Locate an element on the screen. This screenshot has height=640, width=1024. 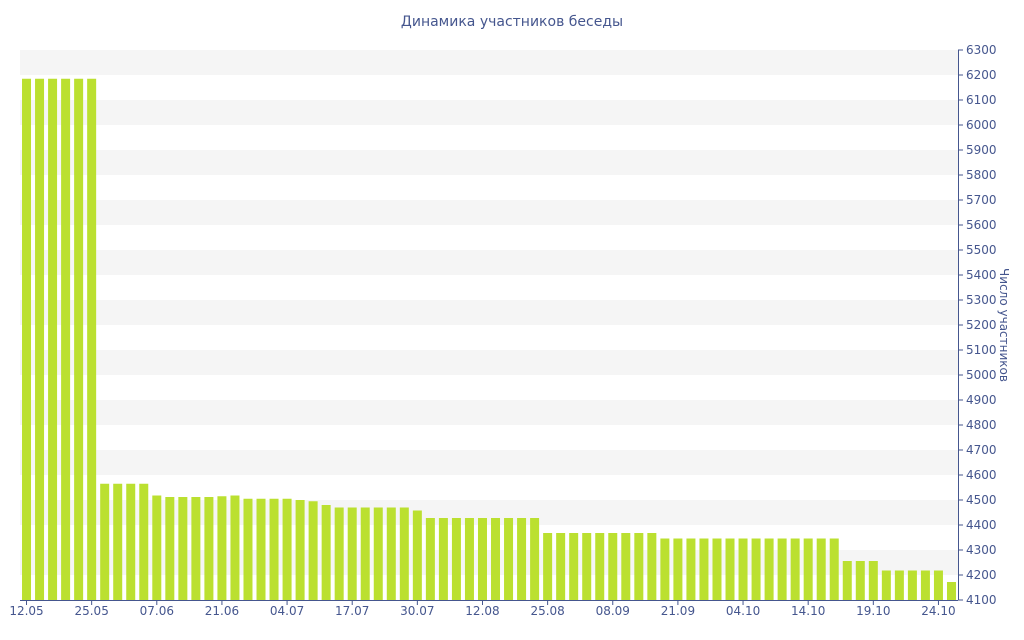
x-tick-label: 25.05 is located at coordinates (91, 611).